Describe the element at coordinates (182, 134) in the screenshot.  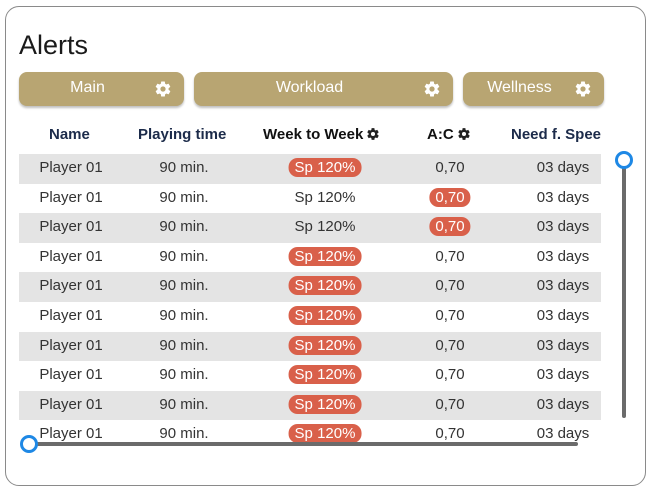
I see `column-header-playing-time: Playing time` at that location.